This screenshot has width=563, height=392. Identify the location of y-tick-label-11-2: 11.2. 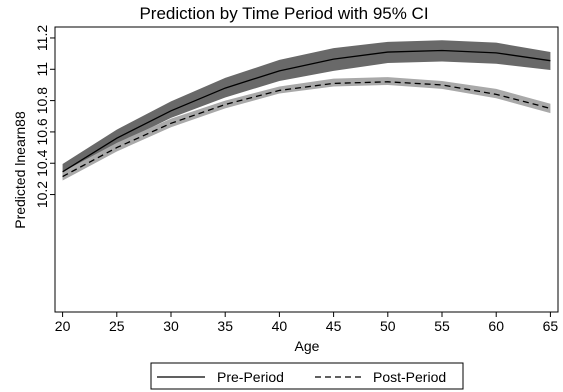
(42, 38).